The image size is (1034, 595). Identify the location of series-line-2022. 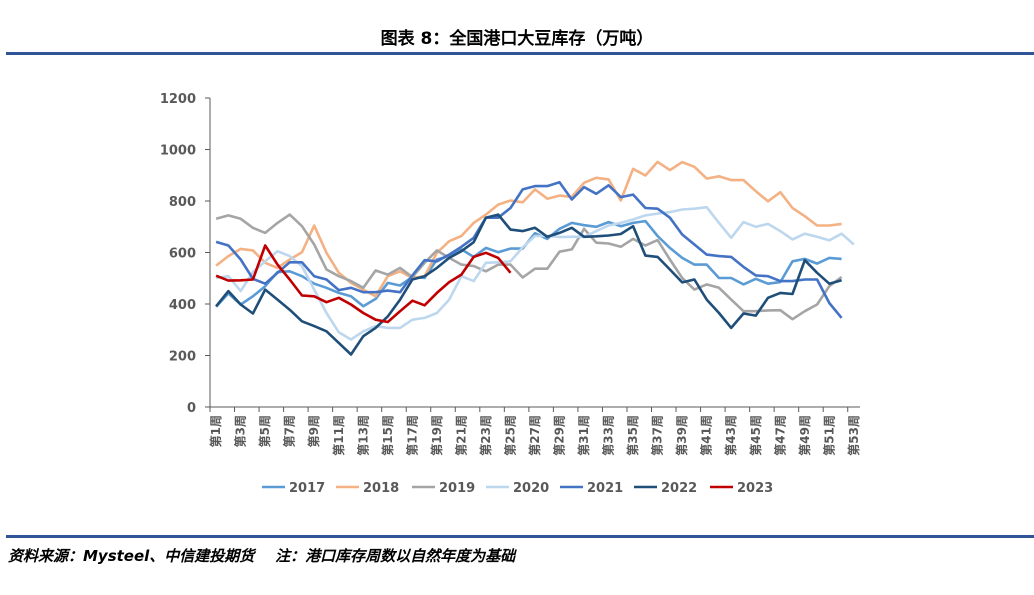
(528, 284).